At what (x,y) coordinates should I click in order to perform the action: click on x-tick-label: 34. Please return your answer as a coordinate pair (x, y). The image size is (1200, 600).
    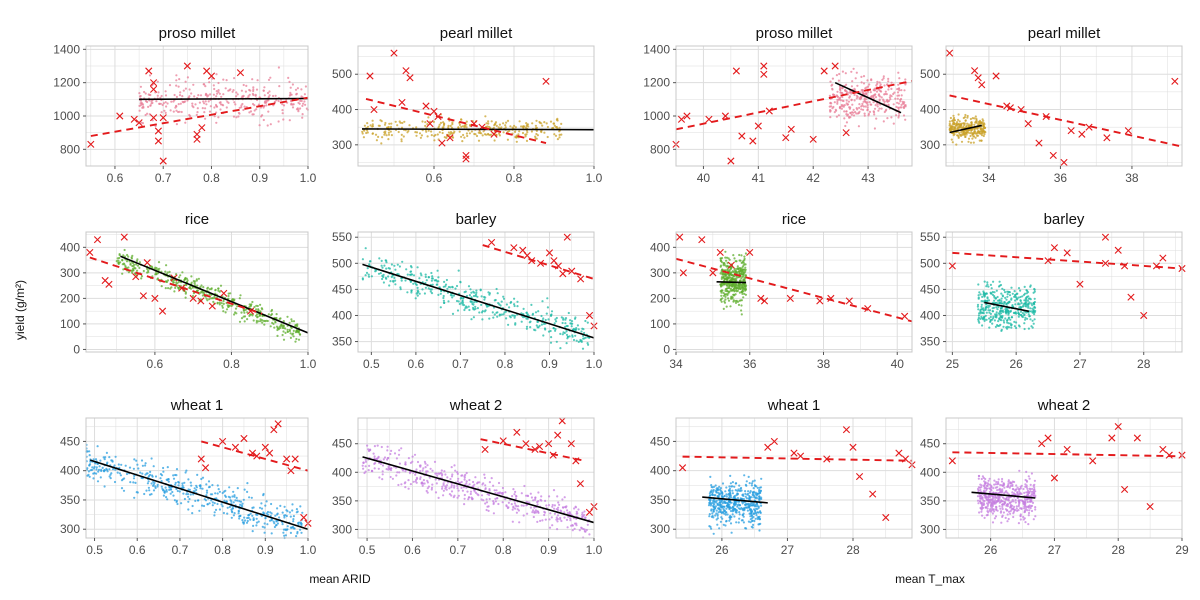
    Looking at the image, I should click on (676, 364).